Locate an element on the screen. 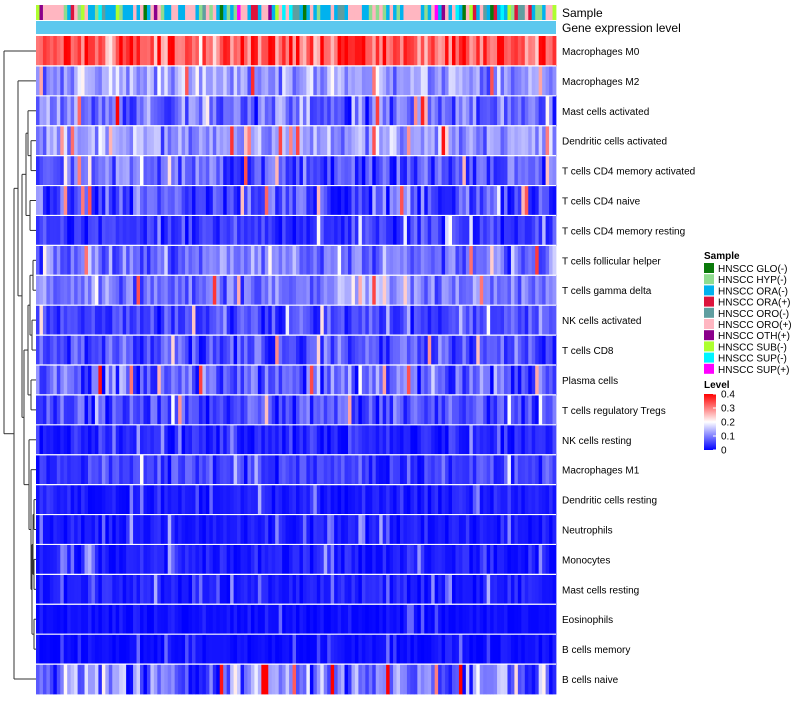  sample-legend-label: HNSCC ORO(-) is located at coordinates (753, 314).